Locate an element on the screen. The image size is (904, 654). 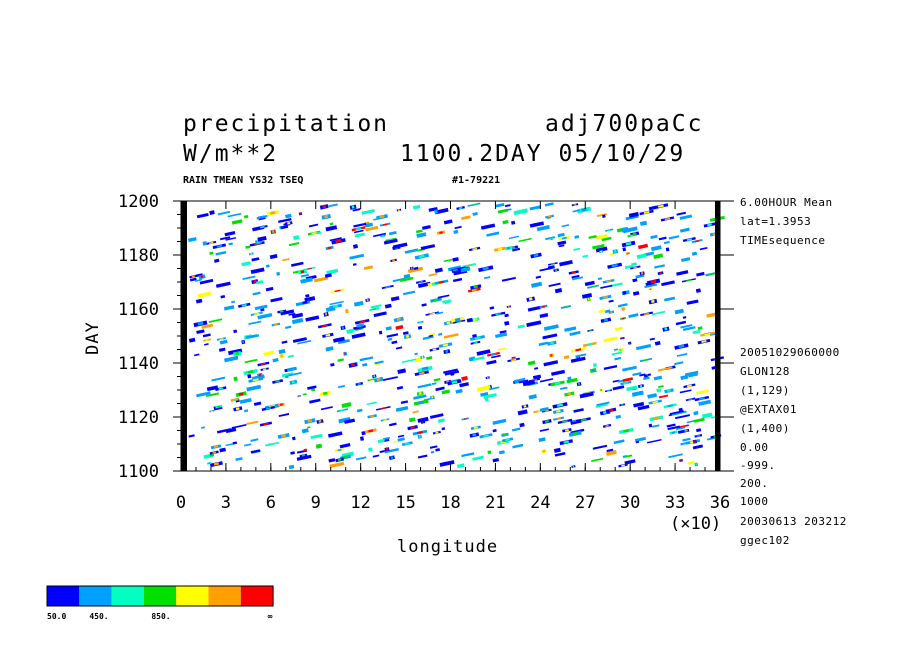
time-label: 1100.2DAY 05/10/29 is located at coordinates (542, 154).